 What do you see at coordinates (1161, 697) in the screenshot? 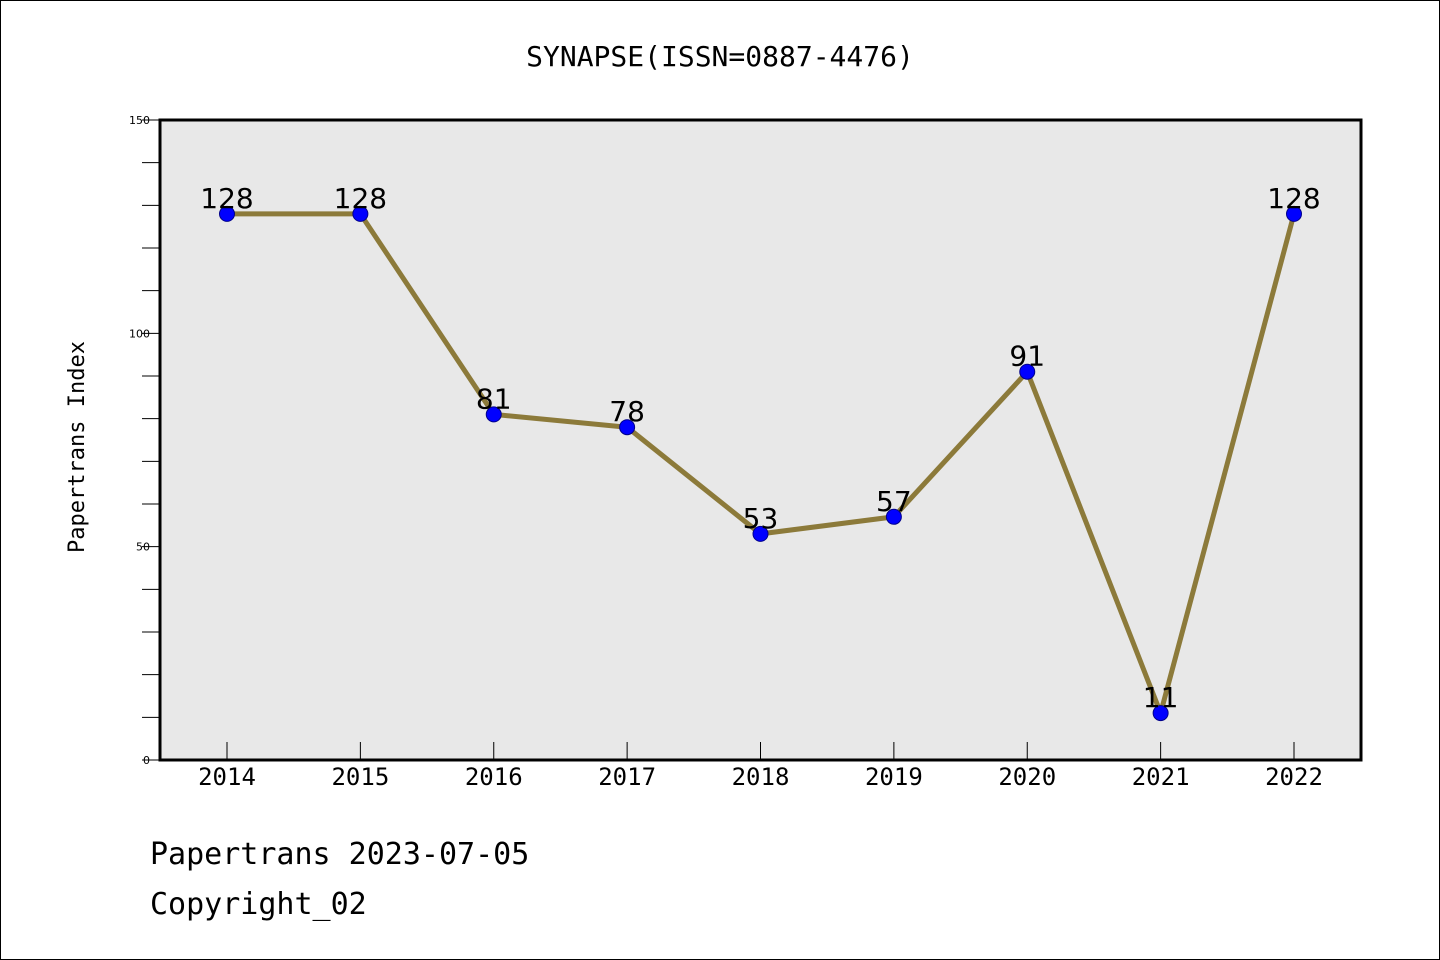
I see `data-label: 11` at bounding box center [1161, 697].